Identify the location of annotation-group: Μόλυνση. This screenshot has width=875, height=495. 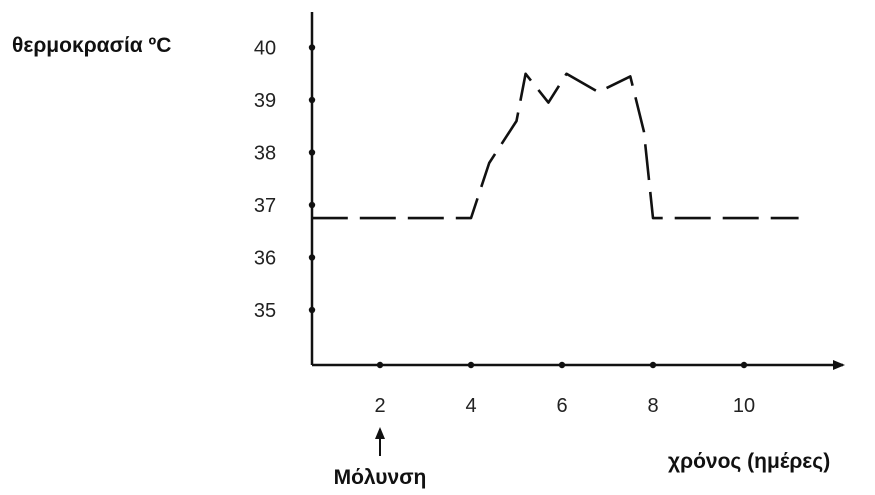
(380, 458).